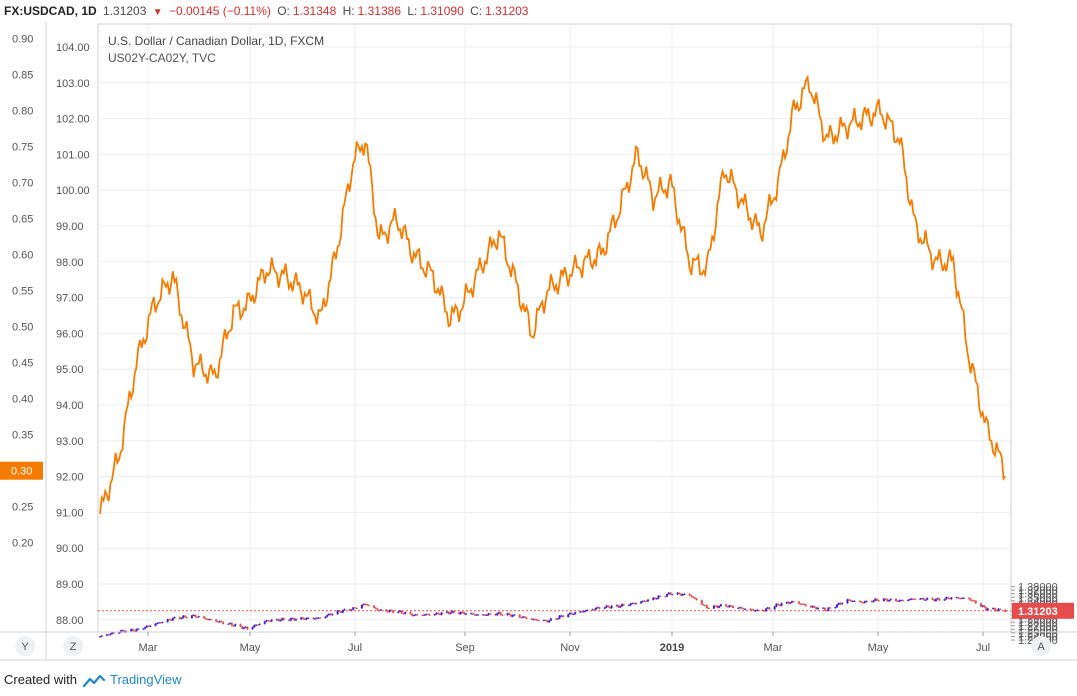  Describe the element at coordinates (162, 58) in the screenshot. I see `legend-overlay: US02Y-CA02Y, TVC` at that location.